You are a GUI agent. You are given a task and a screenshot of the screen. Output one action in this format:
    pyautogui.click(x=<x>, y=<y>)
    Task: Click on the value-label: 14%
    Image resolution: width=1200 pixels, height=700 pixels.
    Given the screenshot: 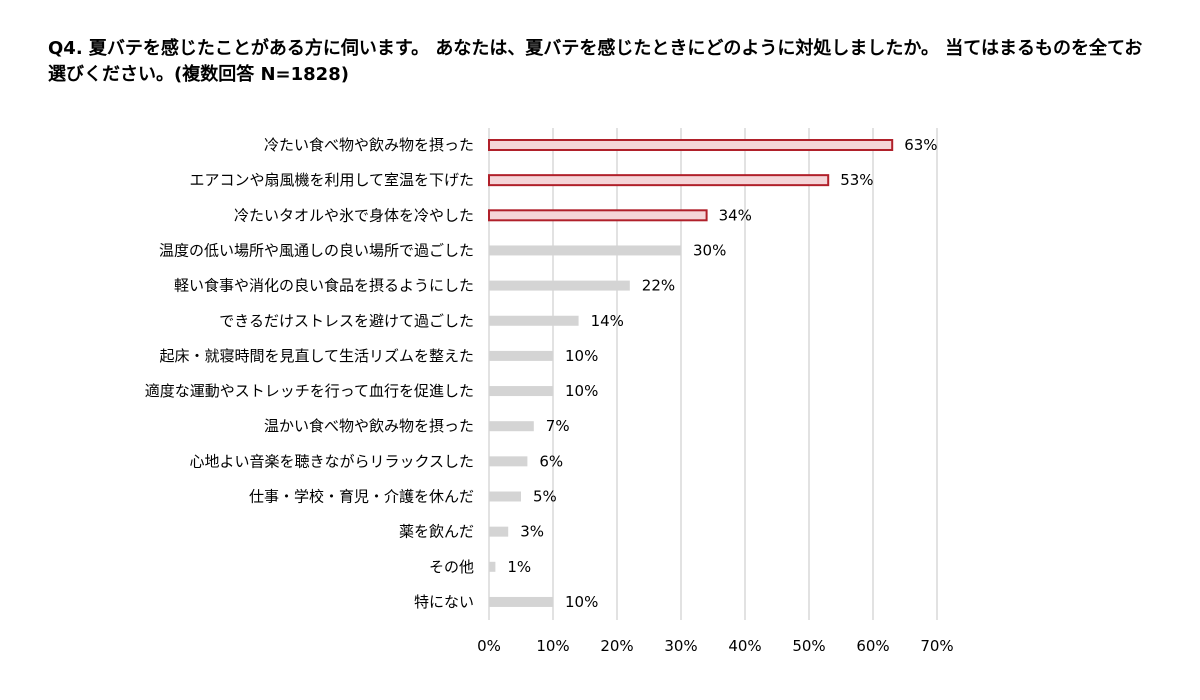 What is the action you would take?
    pyautogui.click(x=607, y=321)
    